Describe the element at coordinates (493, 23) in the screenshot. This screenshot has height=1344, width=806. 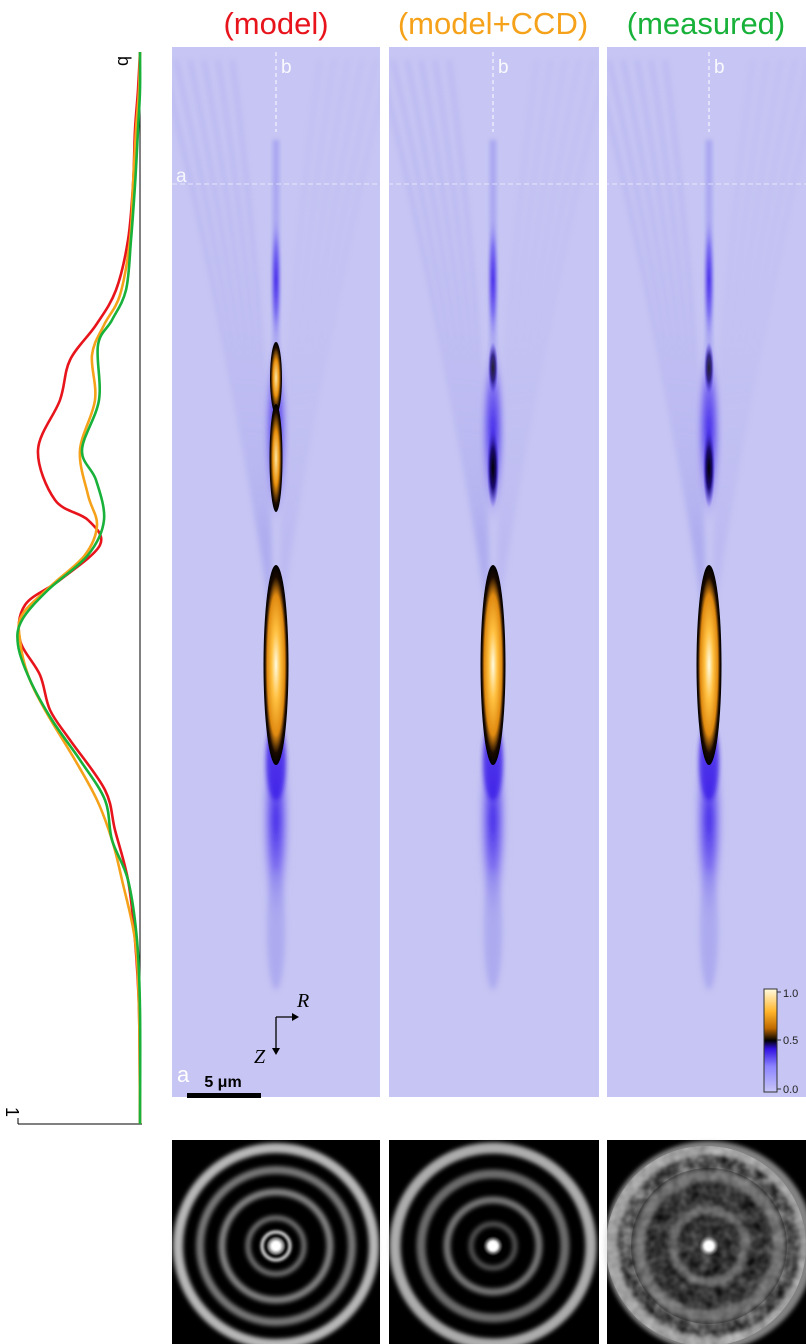
I see `title-model-ccd: (model+CCD)` at that location.